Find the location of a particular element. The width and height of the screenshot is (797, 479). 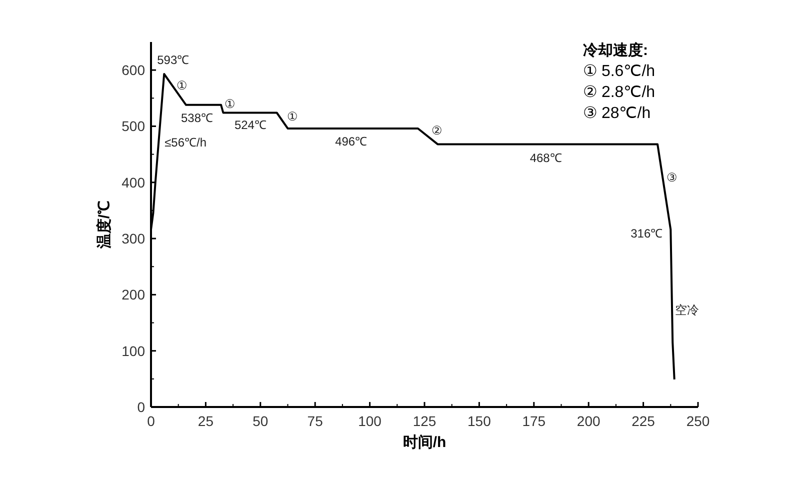

annotation: 空冷 is located at coordinates (686, 309).